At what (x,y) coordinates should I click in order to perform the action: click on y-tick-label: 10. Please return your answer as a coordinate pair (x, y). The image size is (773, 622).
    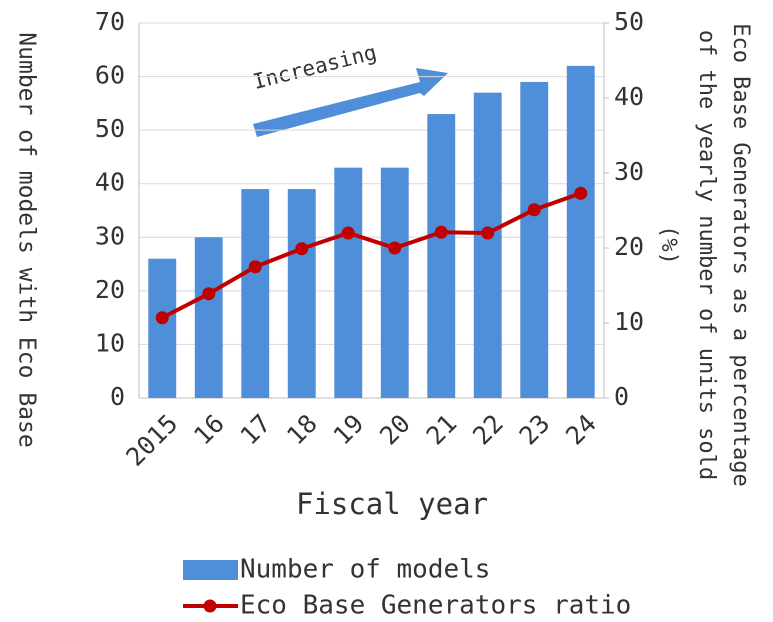
    Looking at the image, I should click on (110, 342).